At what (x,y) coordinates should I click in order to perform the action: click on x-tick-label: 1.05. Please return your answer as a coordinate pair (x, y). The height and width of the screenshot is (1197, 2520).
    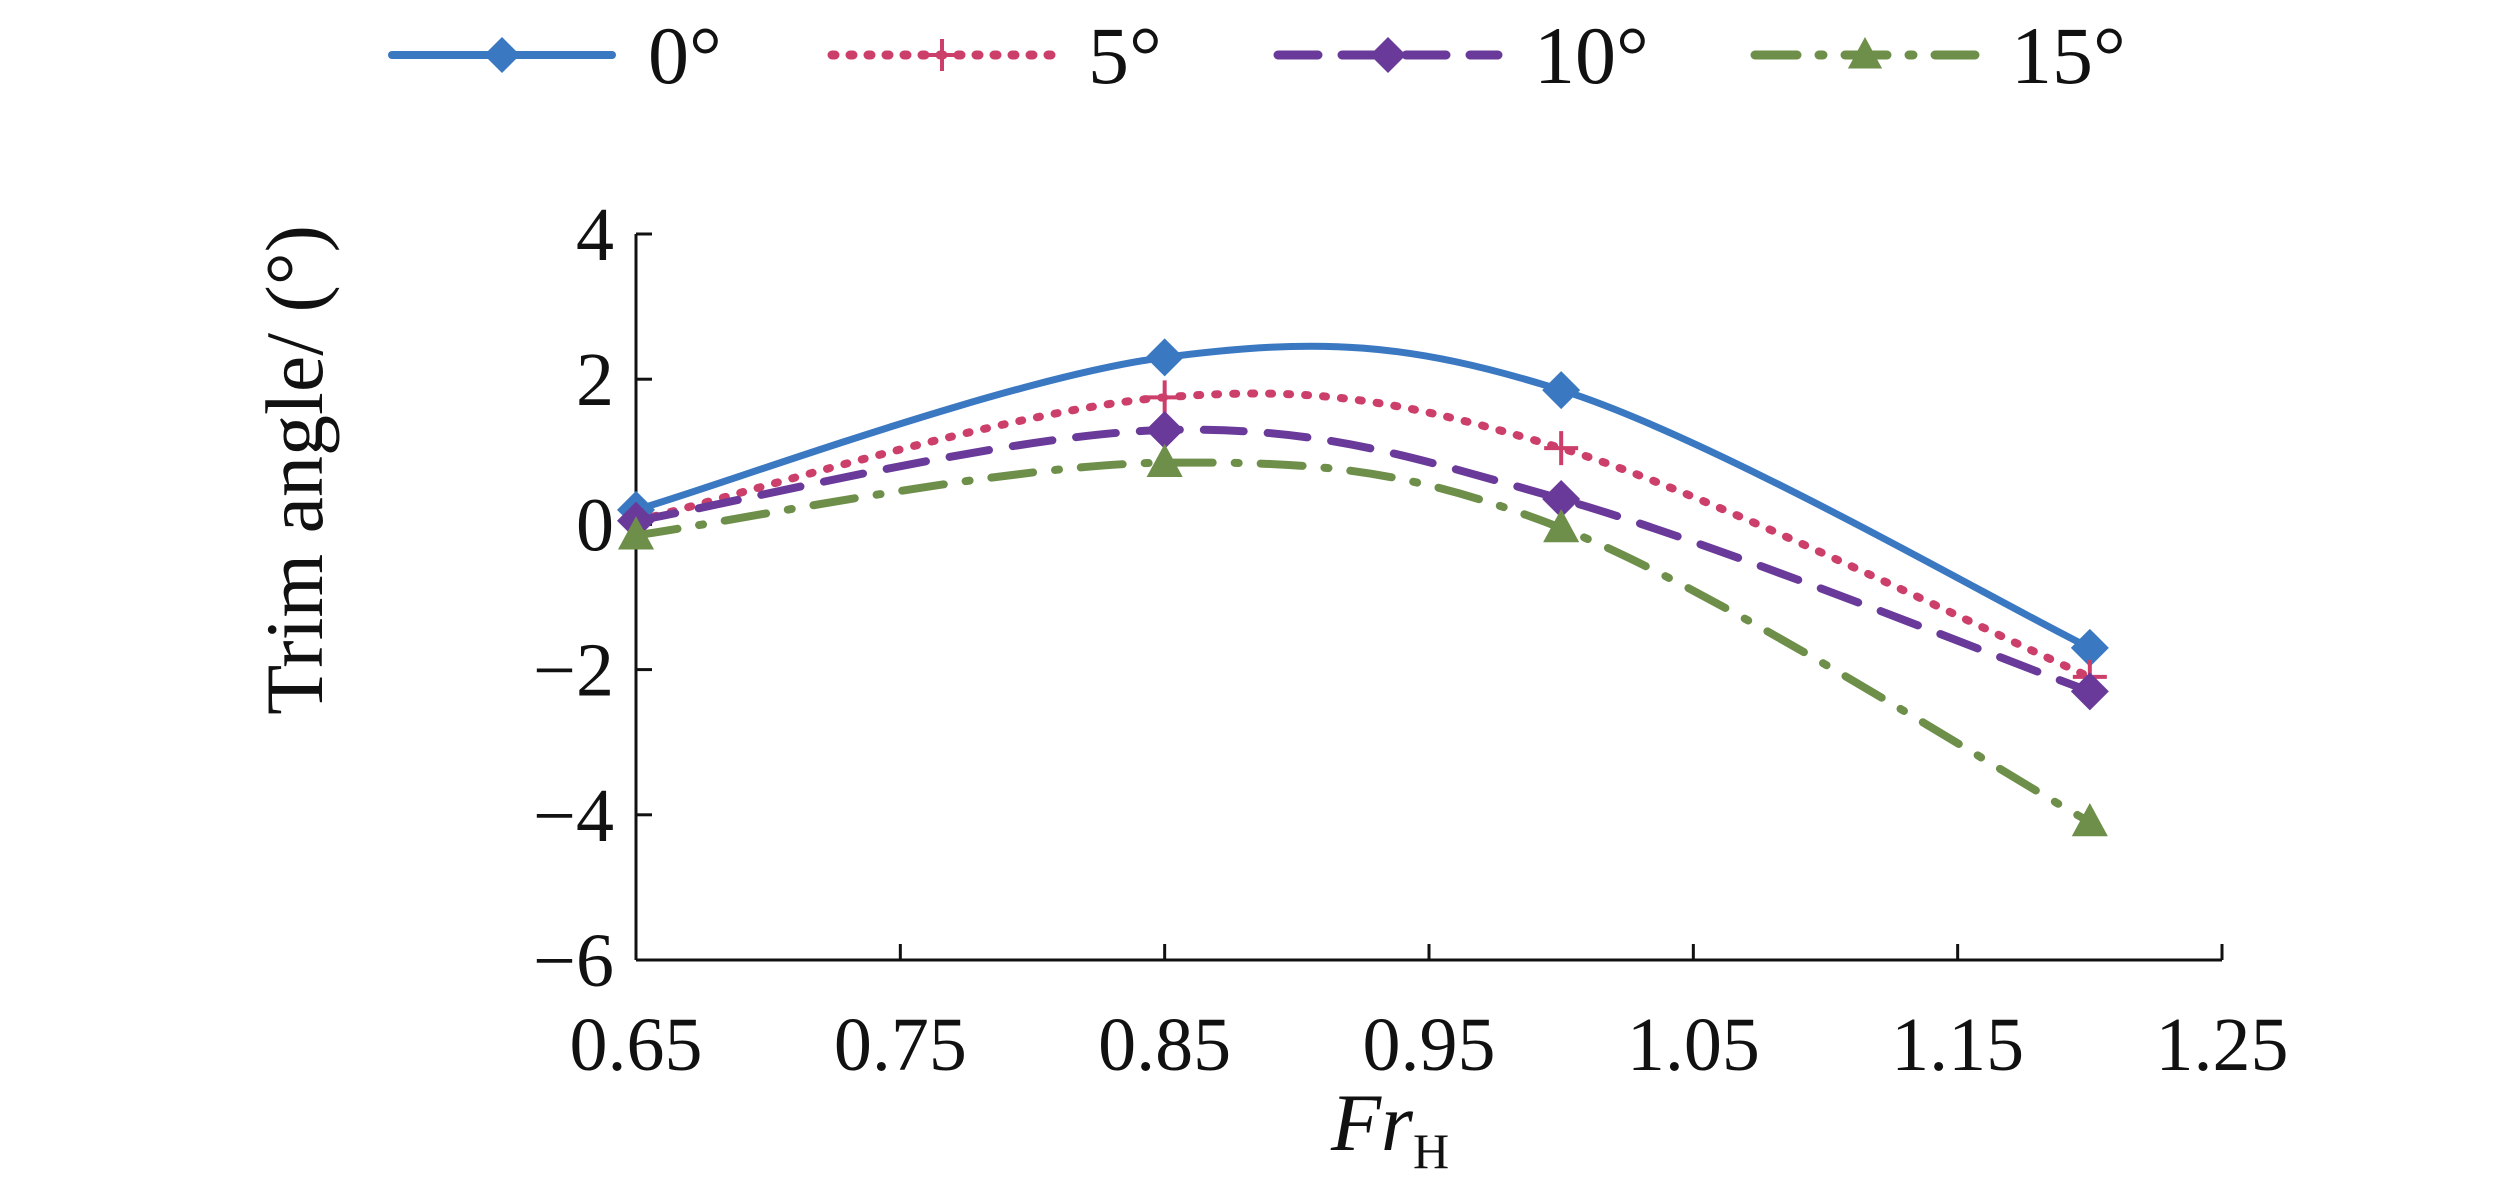
    Looking at the image, I should click on (1693, 1045).